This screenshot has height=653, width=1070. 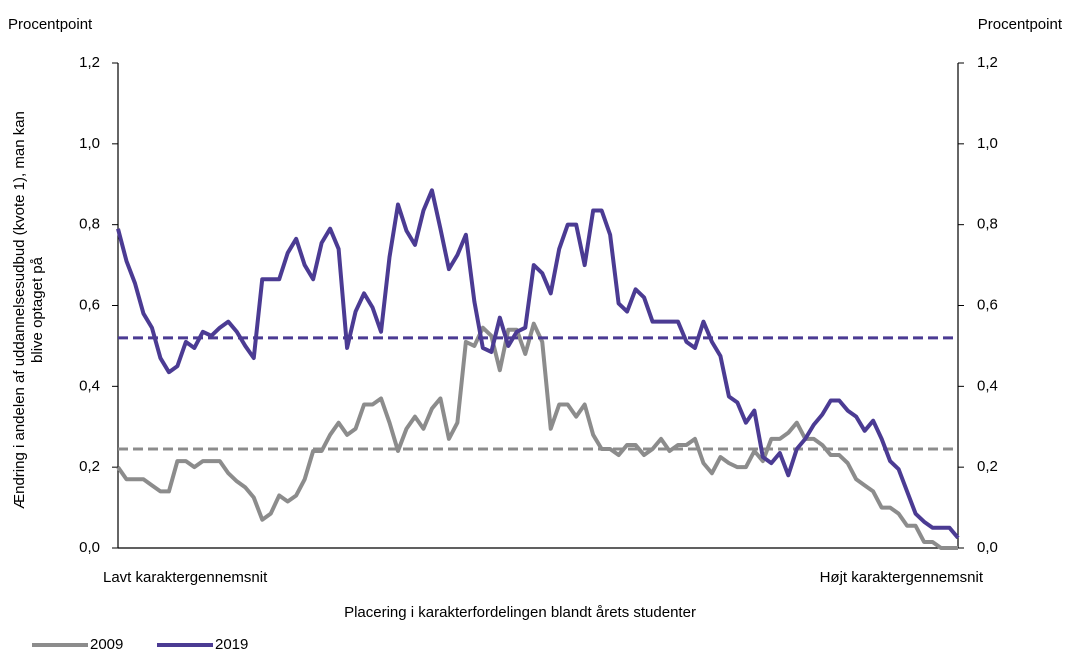 What do you see at coordinates (987, 466) in the screenshot?
I see `y2-tick-label: 0,2` at bounding box center [987, 466].